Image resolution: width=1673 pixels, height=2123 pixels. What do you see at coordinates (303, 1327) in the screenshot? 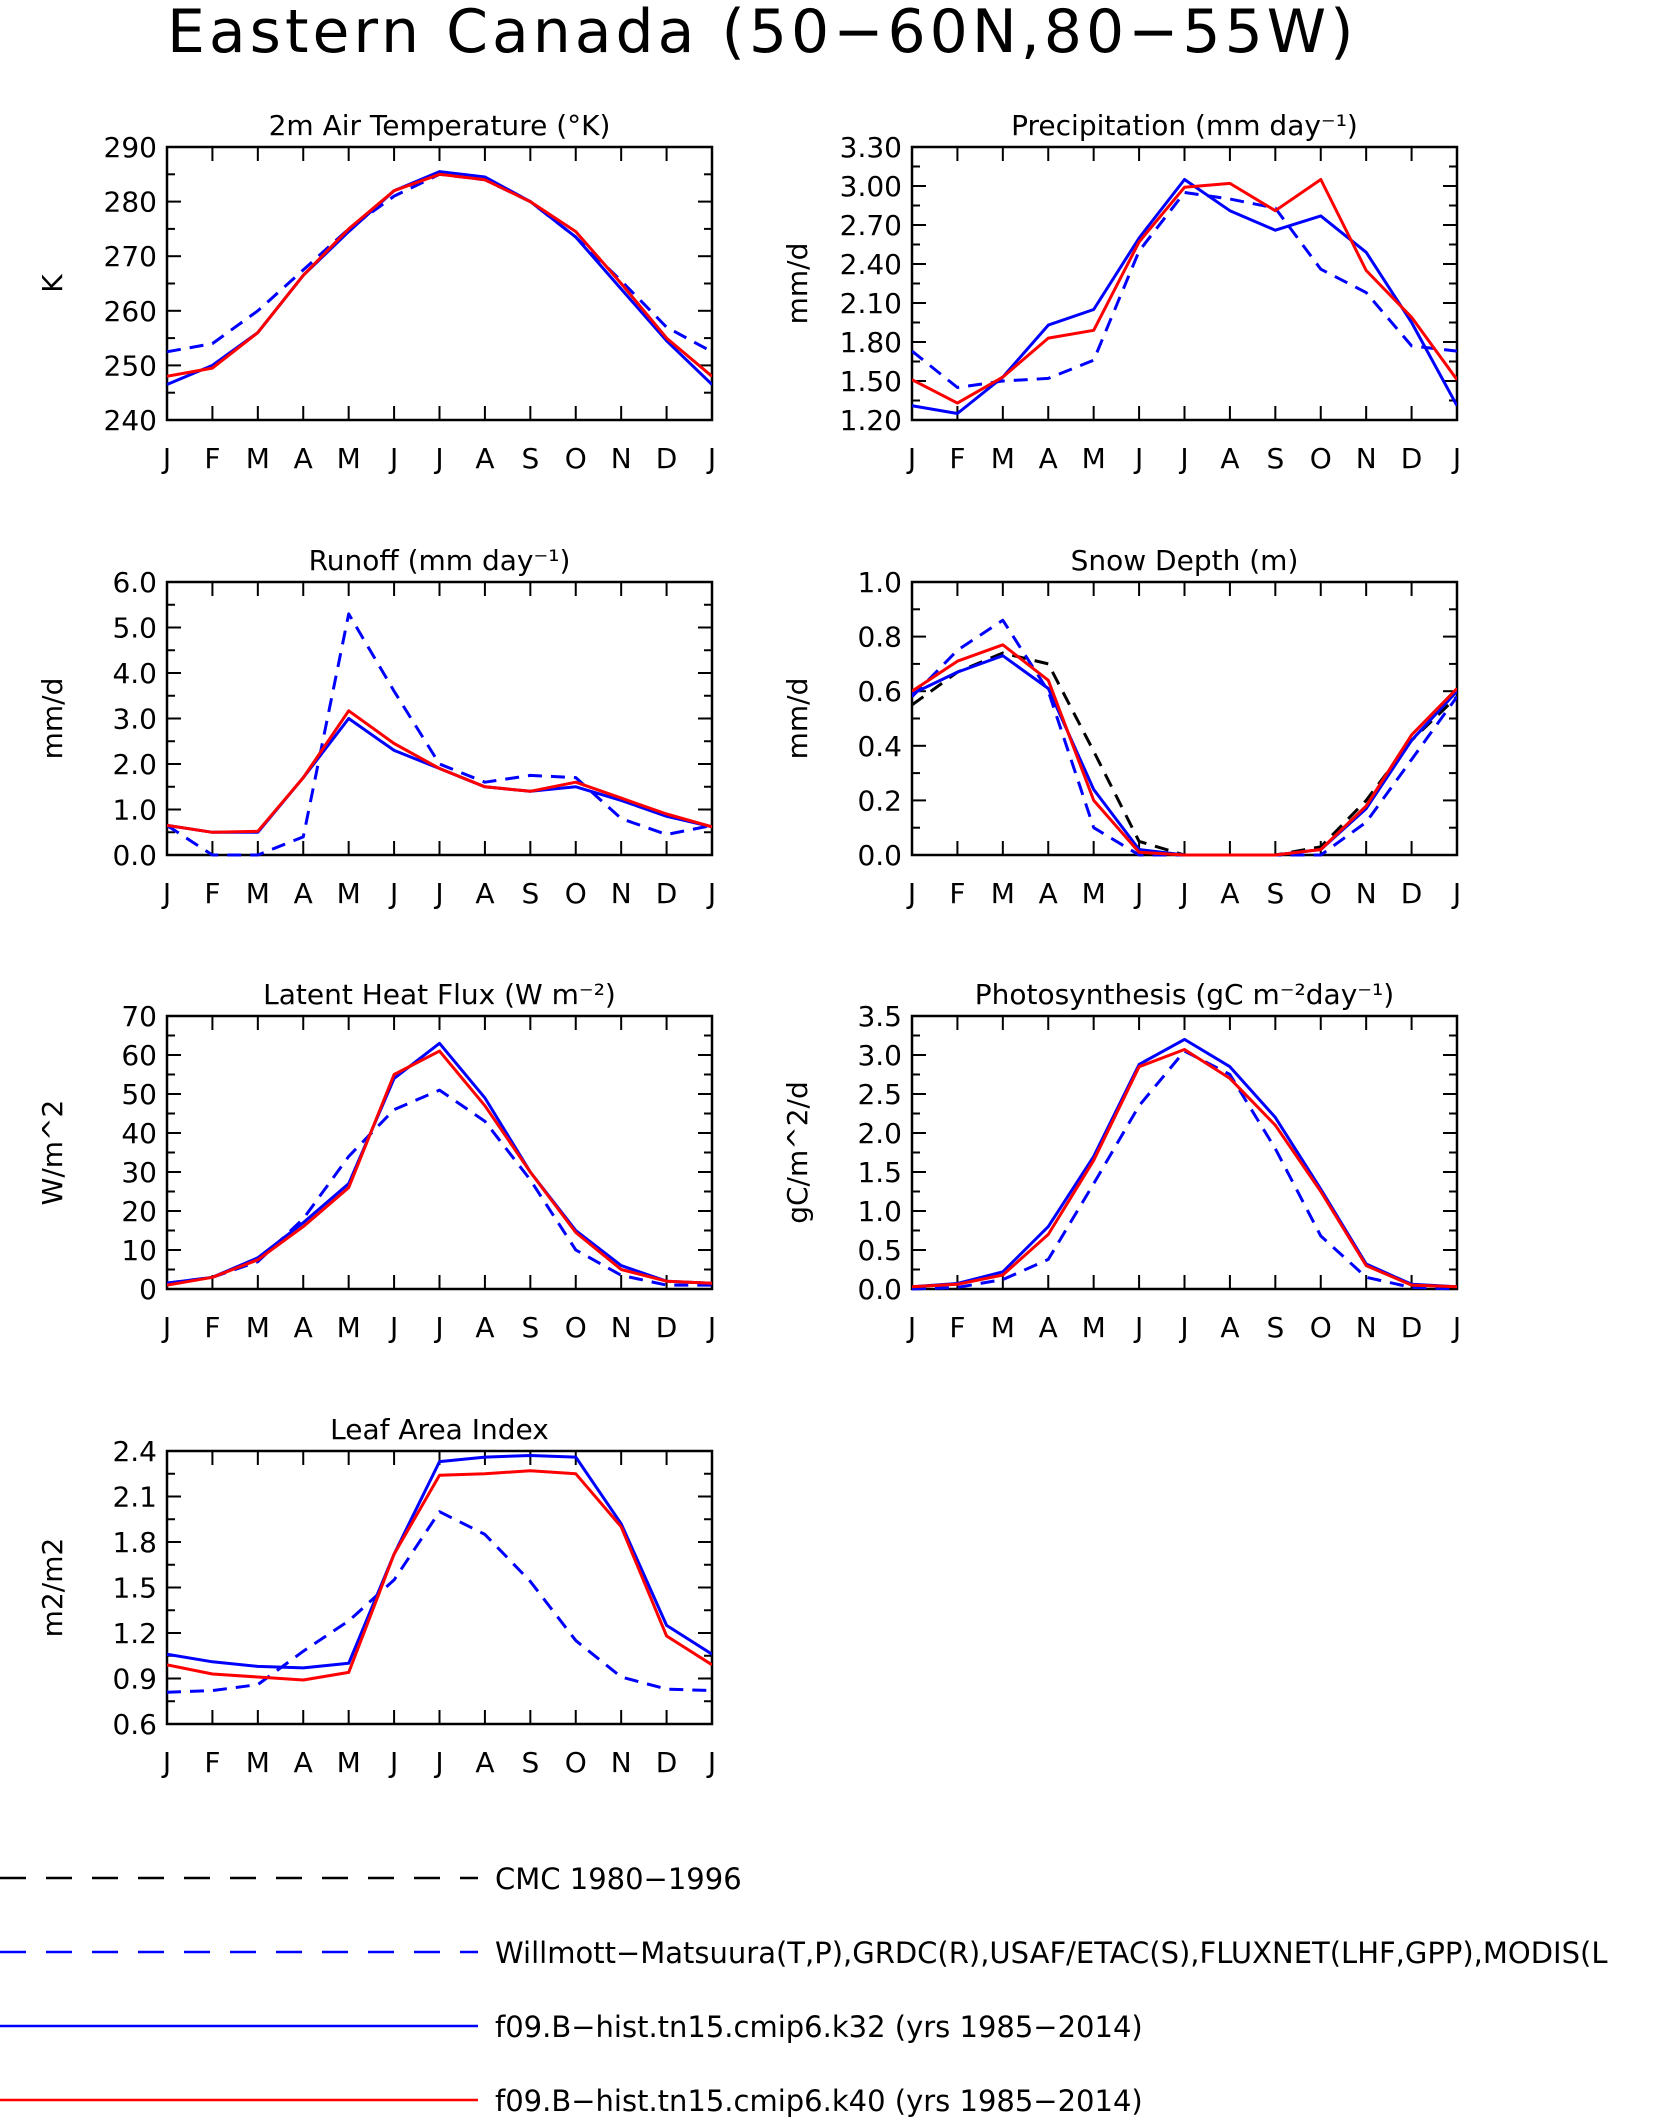
I see `chart-4-xtick-label: A` at bounding box center [303, 1327].